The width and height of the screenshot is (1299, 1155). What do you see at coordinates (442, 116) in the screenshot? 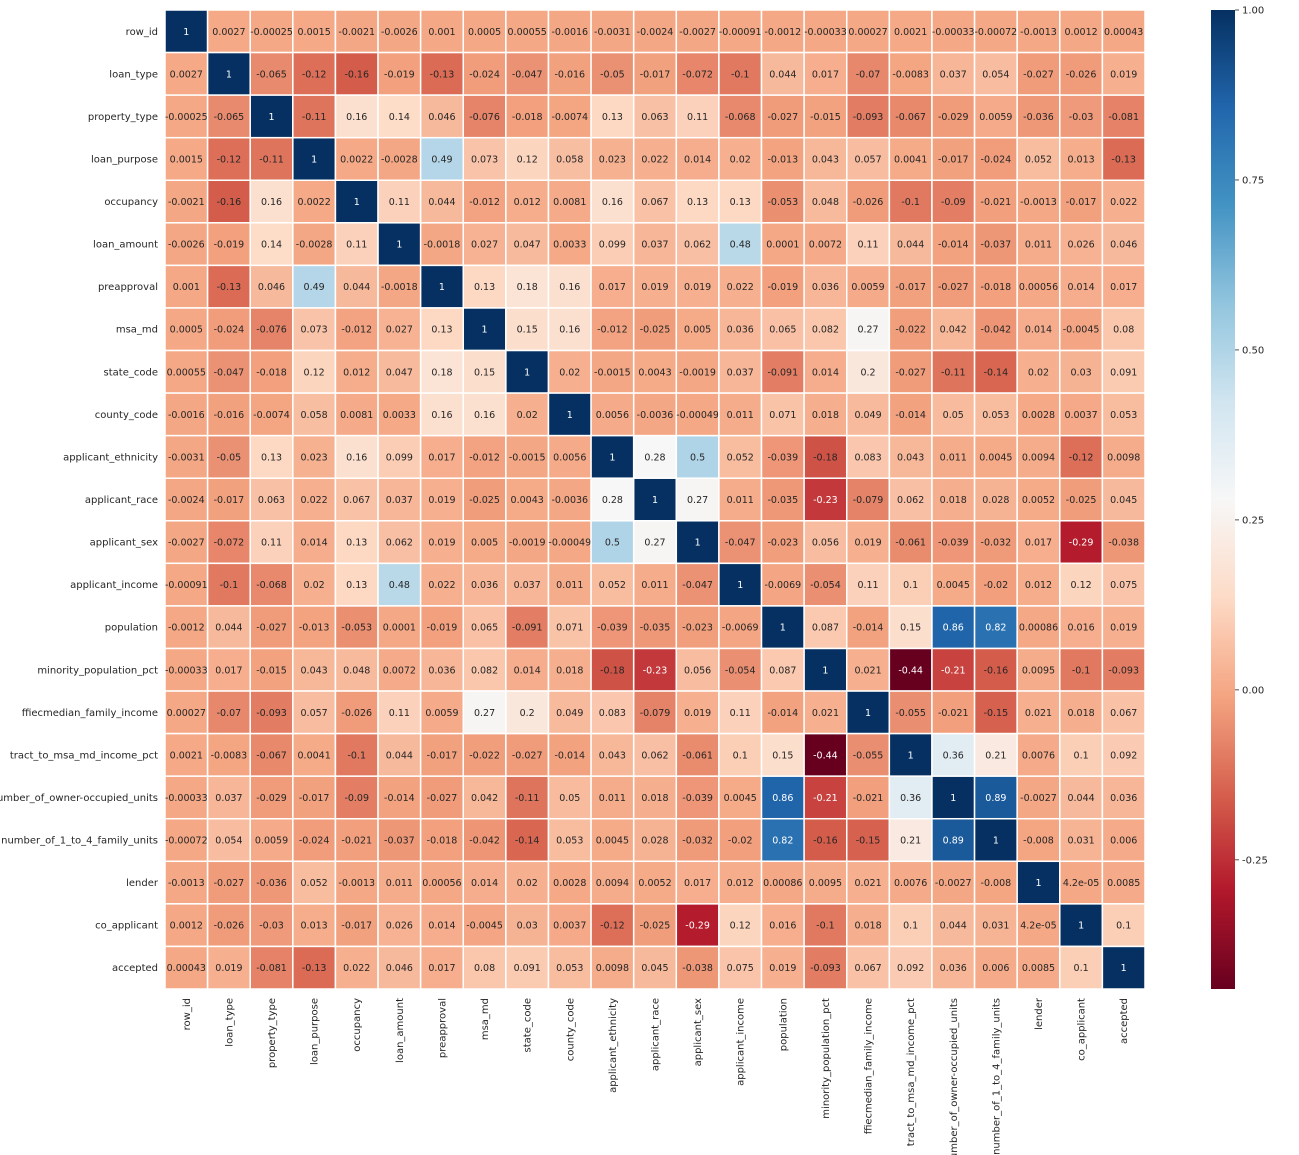
I see `cell-property_type-preapproval` at bounding box center [442, 116].